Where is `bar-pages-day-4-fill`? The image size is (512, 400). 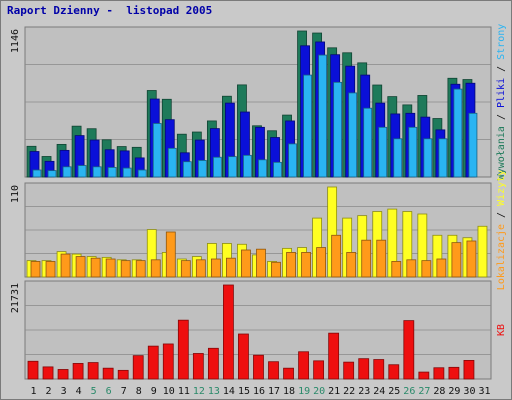
bar-pages-day-4-fill is located at coordinates (82, 171).